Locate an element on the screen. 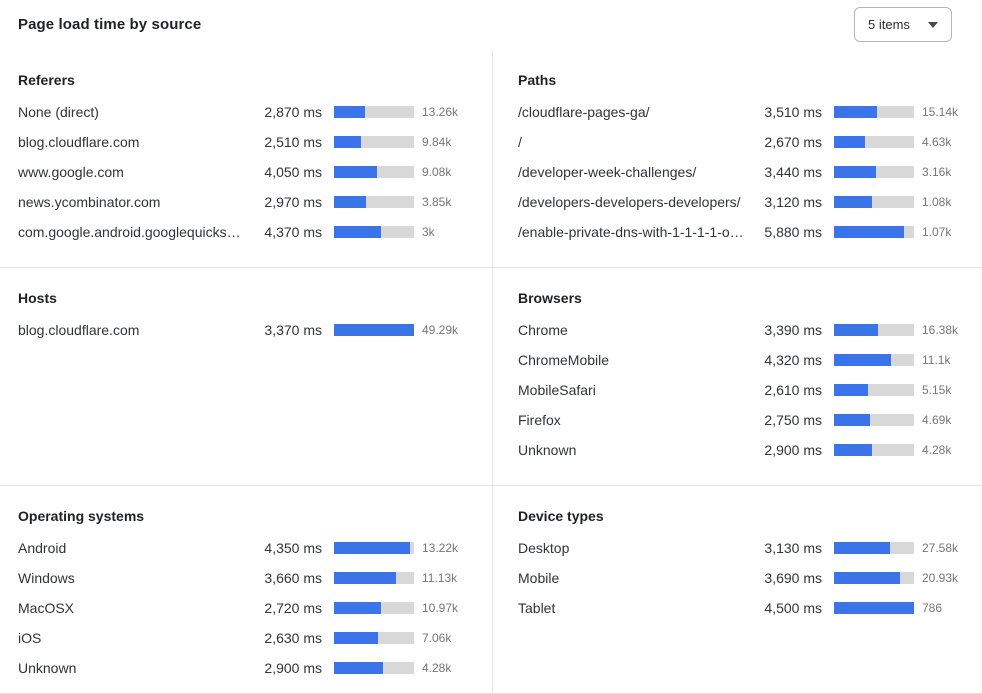  metric-row: blog.cloudflare.com 2,510 ms 9.84k is located at coordinates (244, 142).